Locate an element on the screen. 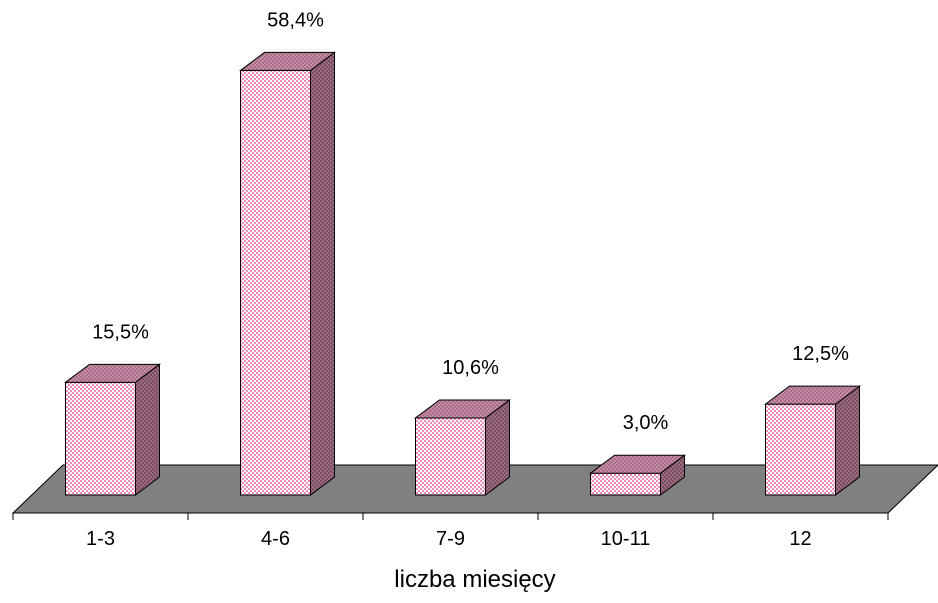  value-label: 3,0% is located at coordinates (646, 423).